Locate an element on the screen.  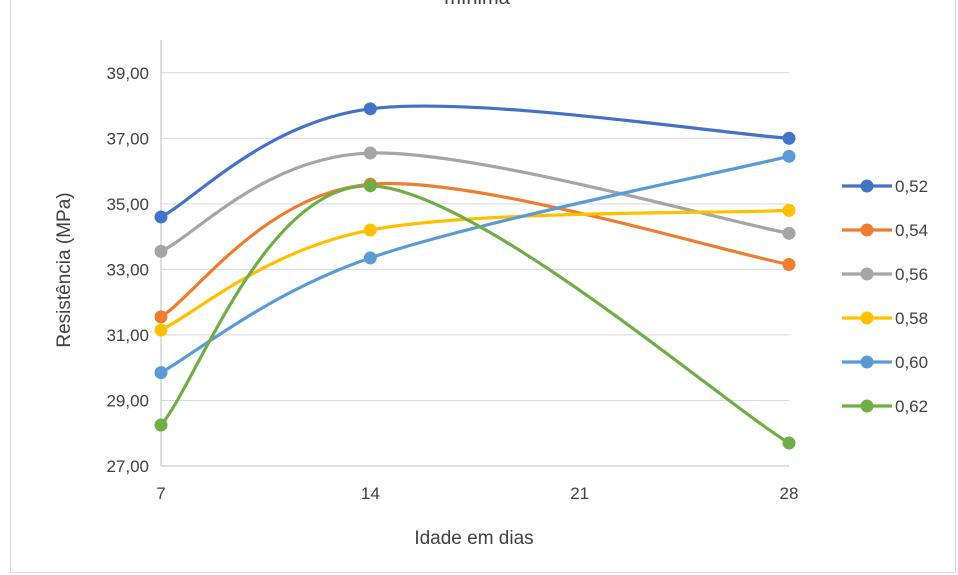
legend-label: 0,52 is located at coordinates (911, 186).